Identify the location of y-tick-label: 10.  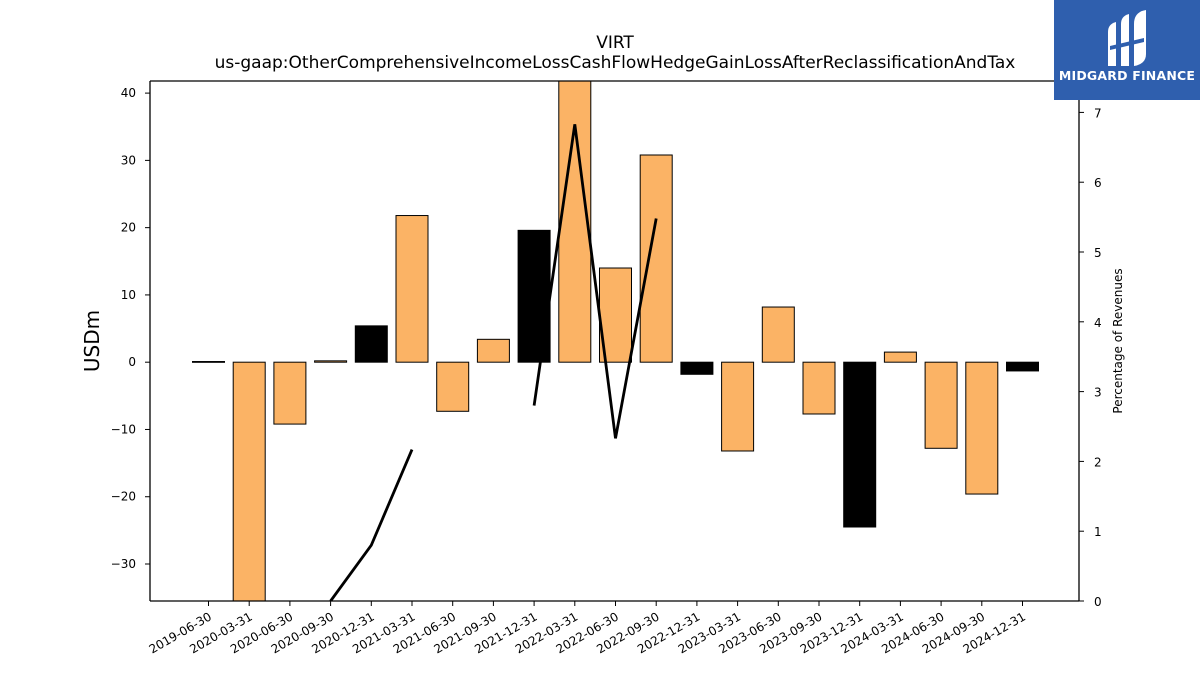
(128, 295).